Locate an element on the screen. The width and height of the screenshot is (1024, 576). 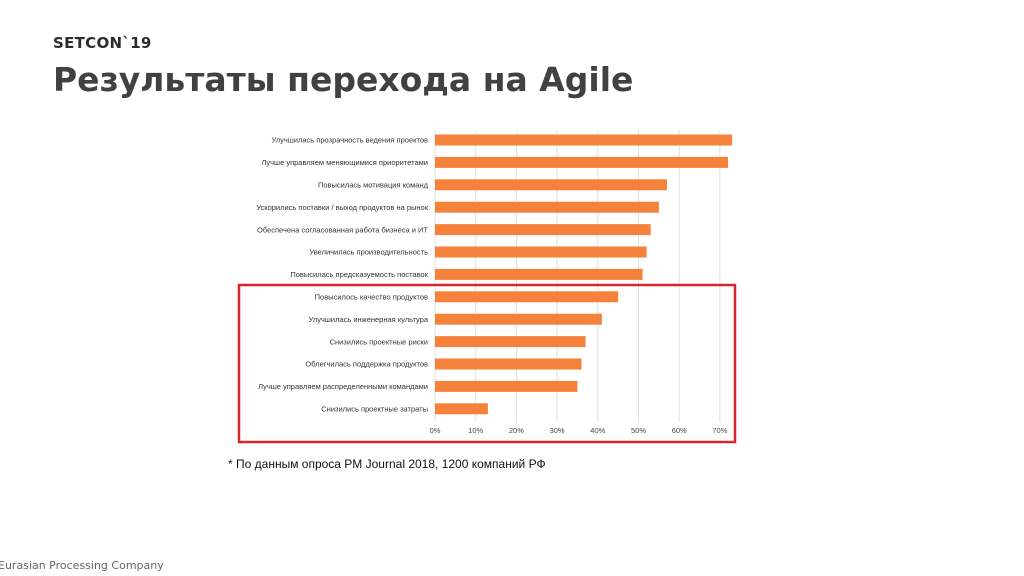
x-tick-label: 70% is located at coordinates (719, 430).